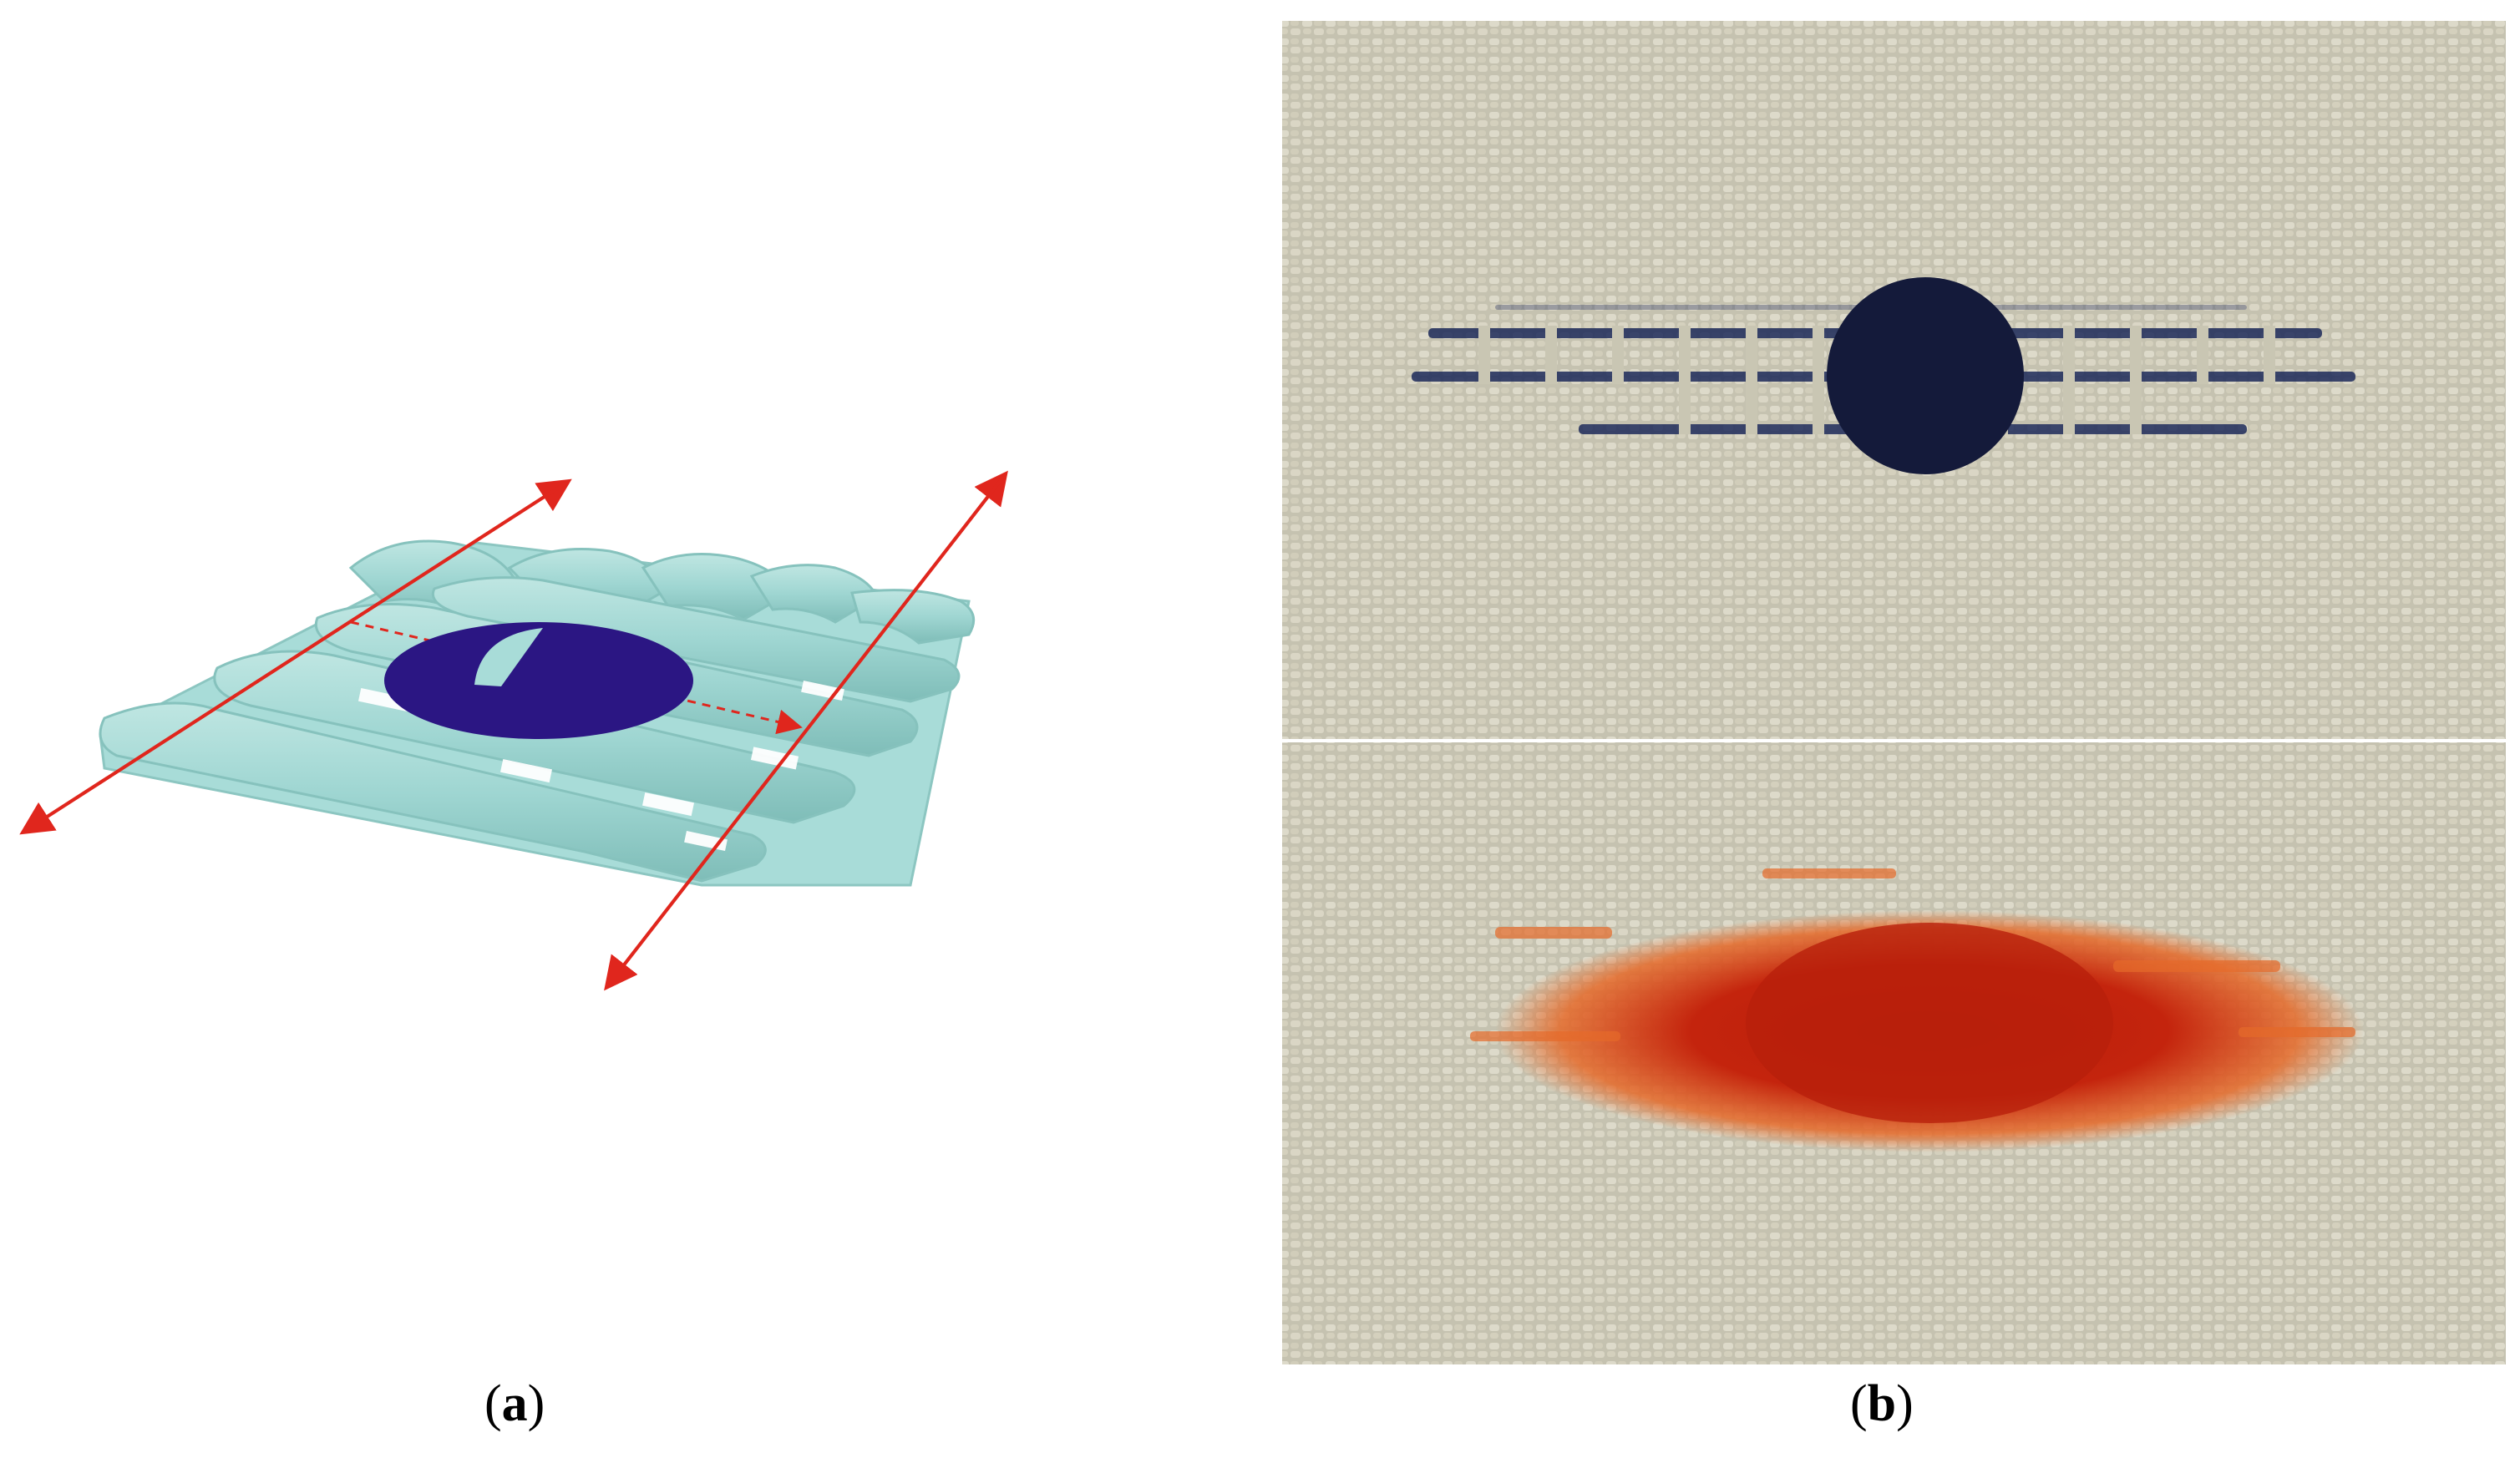  I want to click on direction-arrows, so click(513, 730).